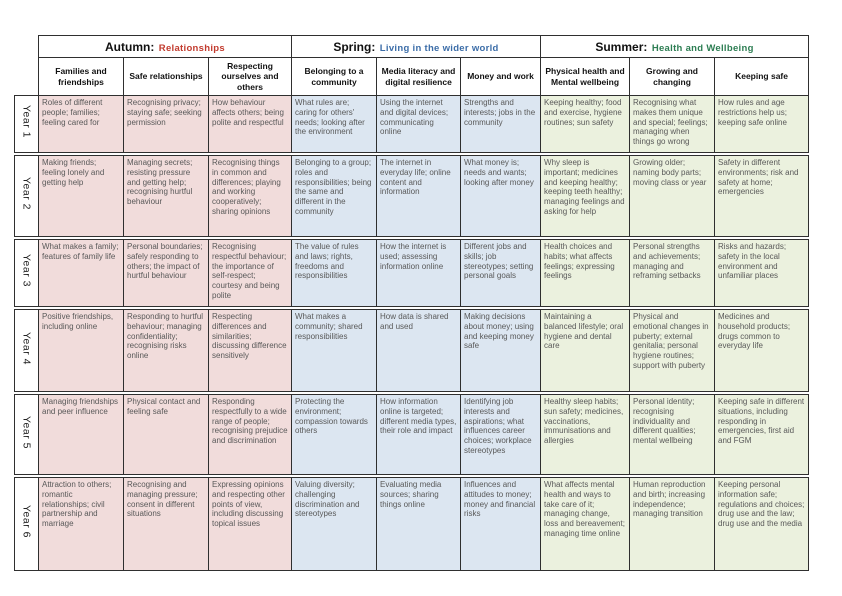  I want to click on term-label-spring: Spring:, so click(354, 46).